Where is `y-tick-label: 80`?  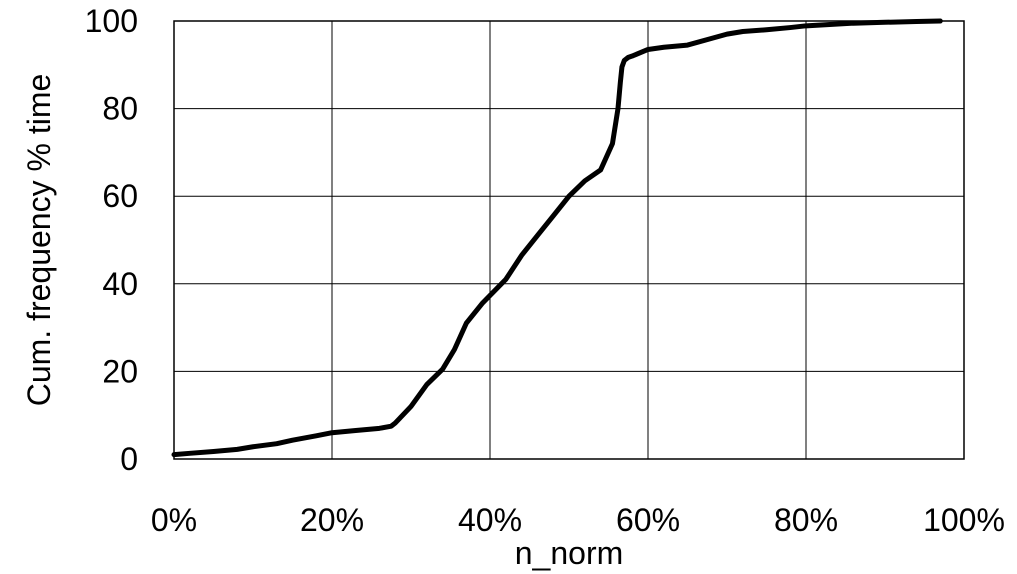 y-tick-label: 80 is located at coordinates (120, 109).